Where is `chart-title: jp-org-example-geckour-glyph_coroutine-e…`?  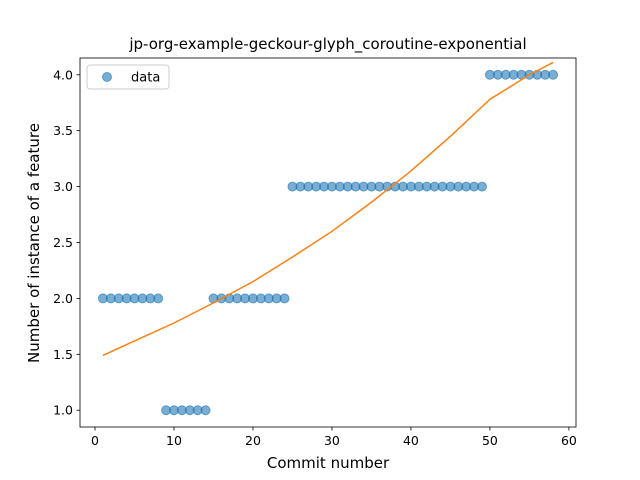
chart-title: jp-org-example-geckour-glyph_coroutine-e… is located at coordinates (327, 44).